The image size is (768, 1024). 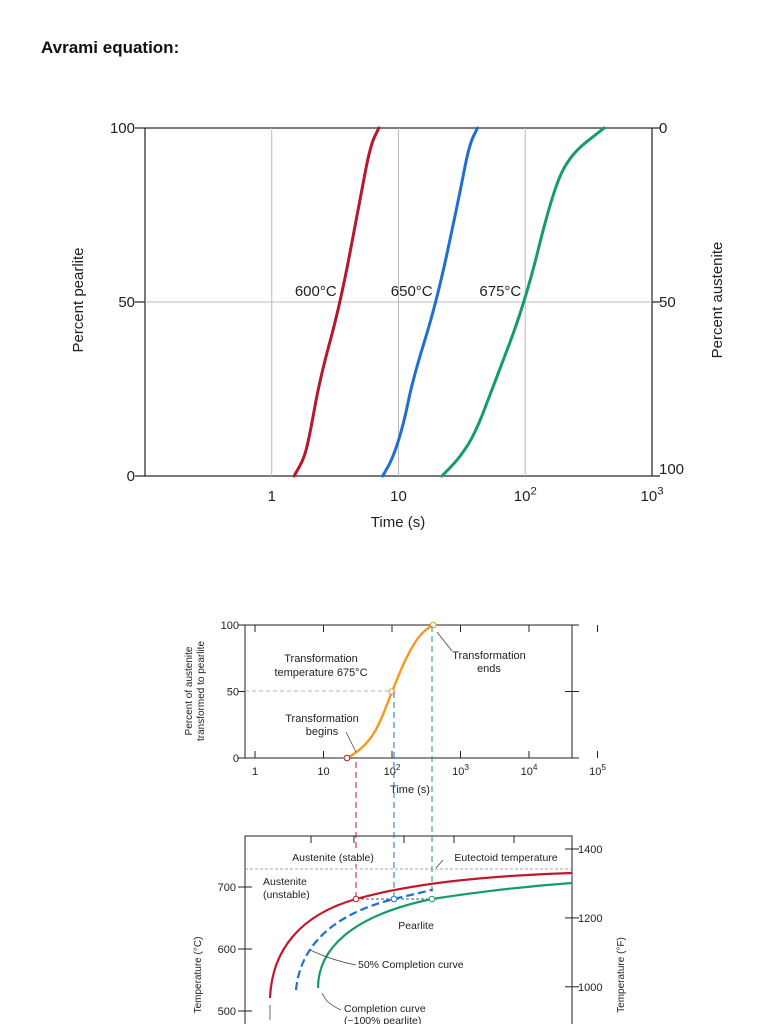 What do you see at coordinates (322, 732) in the screenshot?
I see `chart2-annotation-begins-2: begins` at bounding box center [322, 732].